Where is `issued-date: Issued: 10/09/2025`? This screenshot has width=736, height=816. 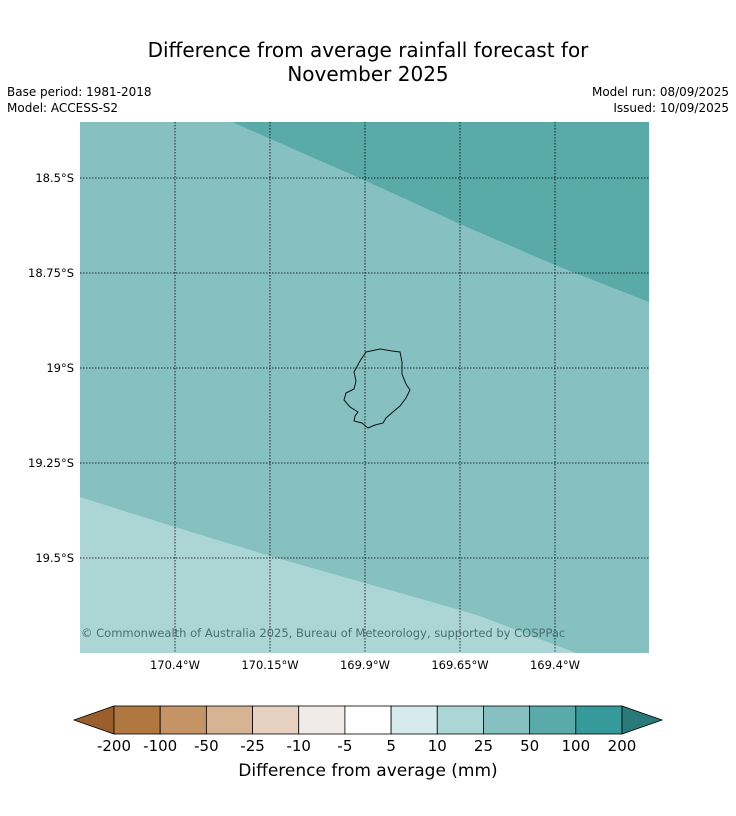
issued-date: Issued: 10/09/2025 is located at coordinates (671, 108).